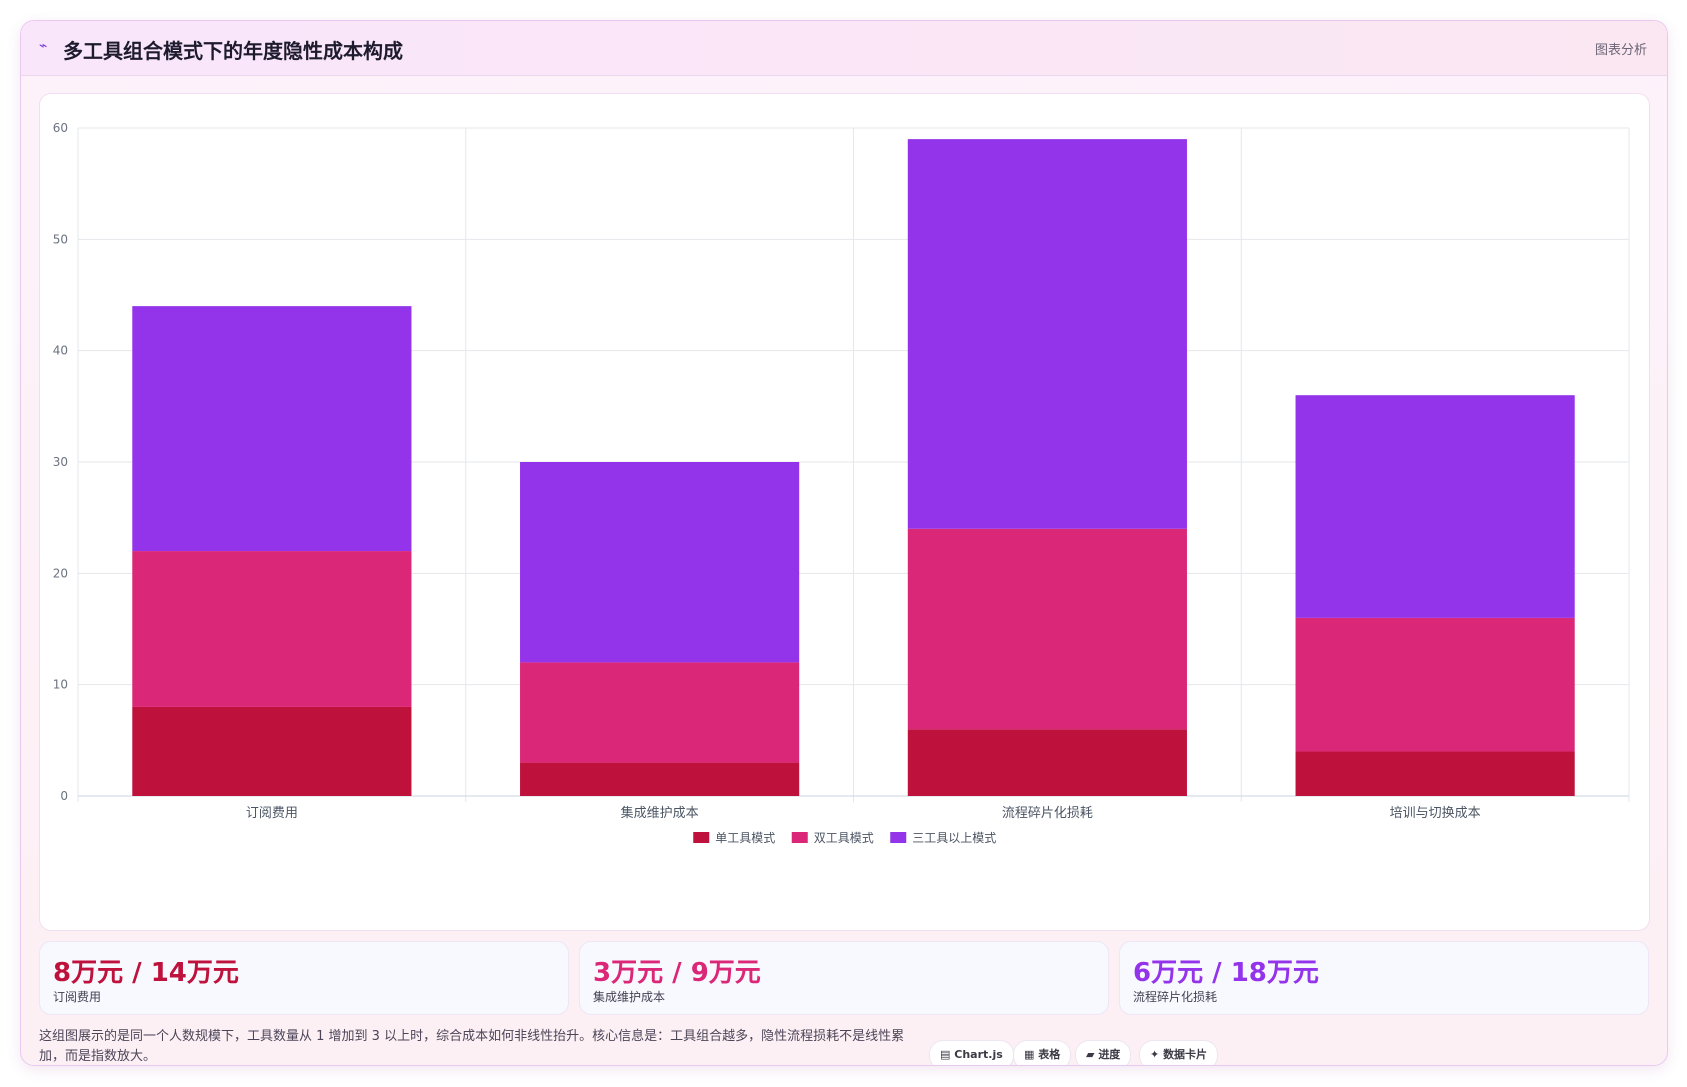  I want to click on stat-label: 集成维护成本, so click(629, 997).